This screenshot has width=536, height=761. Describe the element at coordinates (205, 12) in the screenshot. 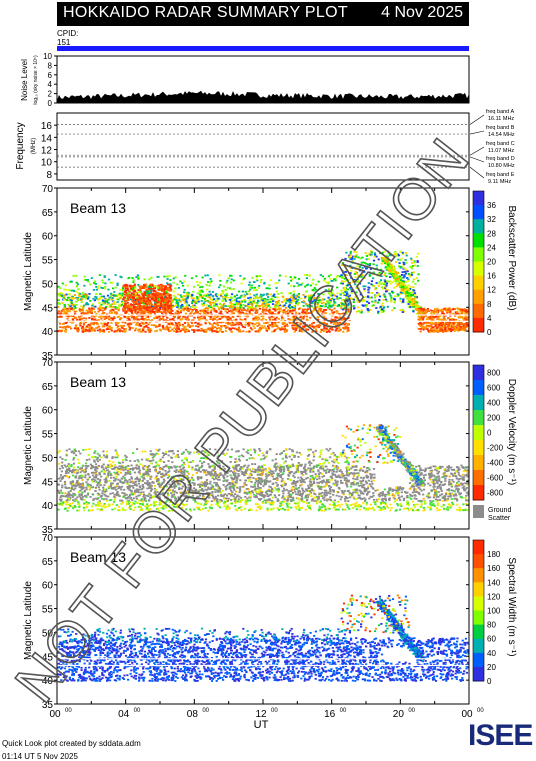

I see `plot-title: HOKKAIDO RADAR SUMMARY PLOT` at that location.